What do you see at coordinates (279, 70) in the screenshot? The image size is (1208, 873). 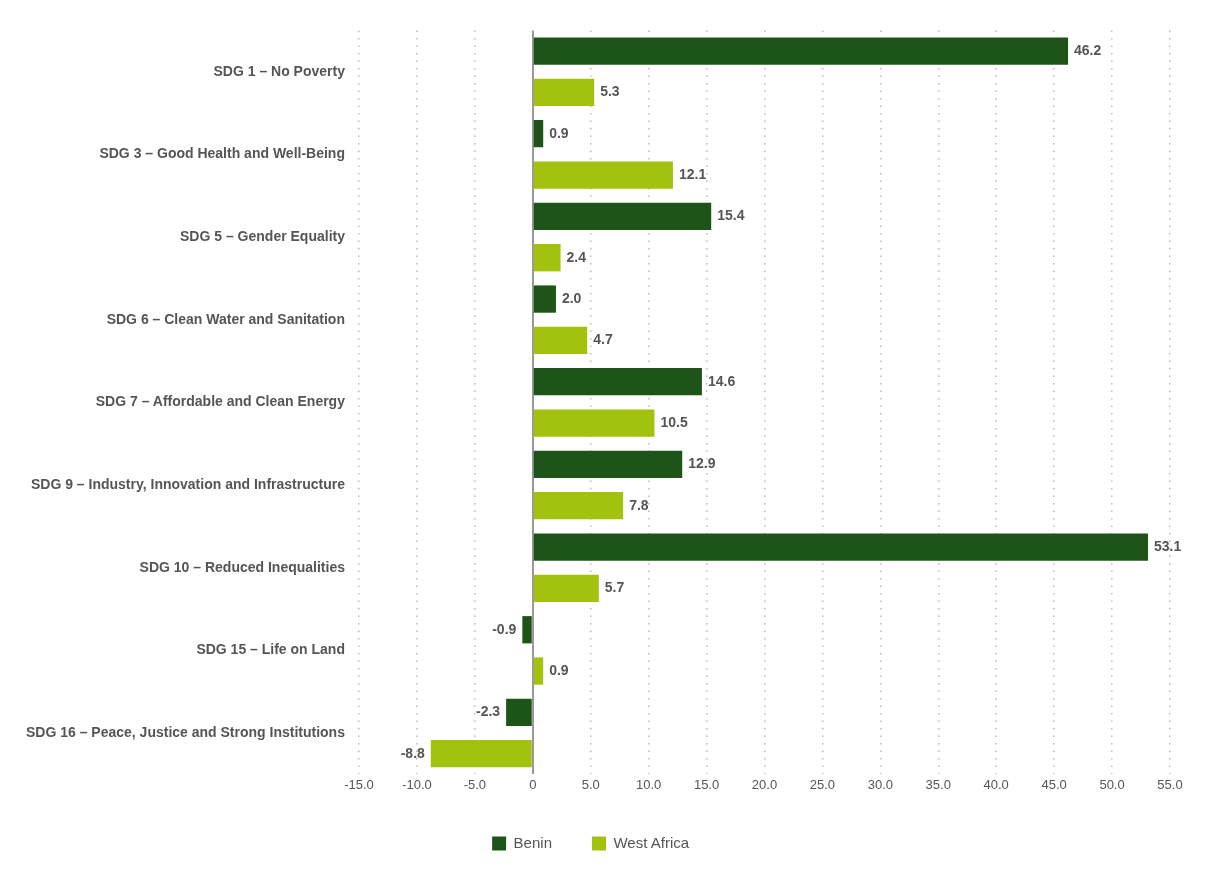 I see `y-tick-label: SDG 1 – No Poverty` at bounding box center [279, 70].